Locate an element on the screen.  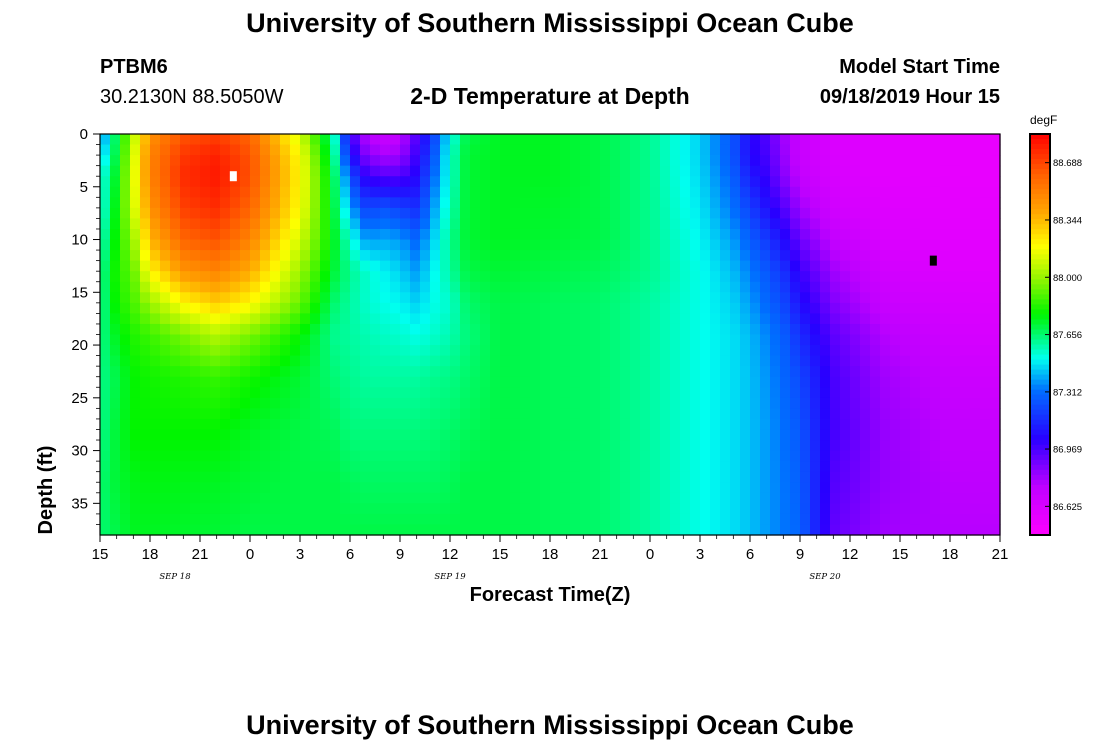
x-tick-label: 21 is located at coordinates (1000, 554).